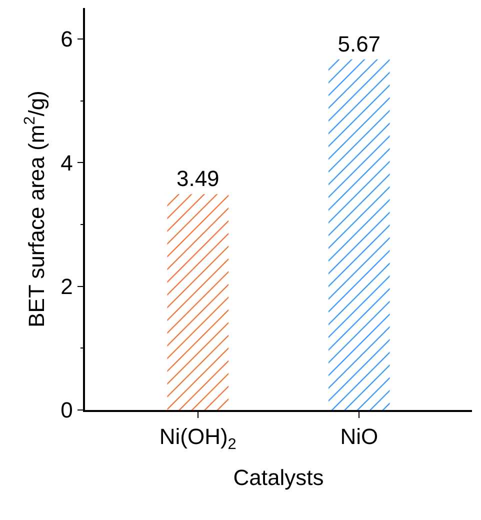 This screenshot has width=481, height=520. What do you see at coordinates (359, 43) in the screenshot?
I see `data-label: 5.67` at bounding box center [359, 43].